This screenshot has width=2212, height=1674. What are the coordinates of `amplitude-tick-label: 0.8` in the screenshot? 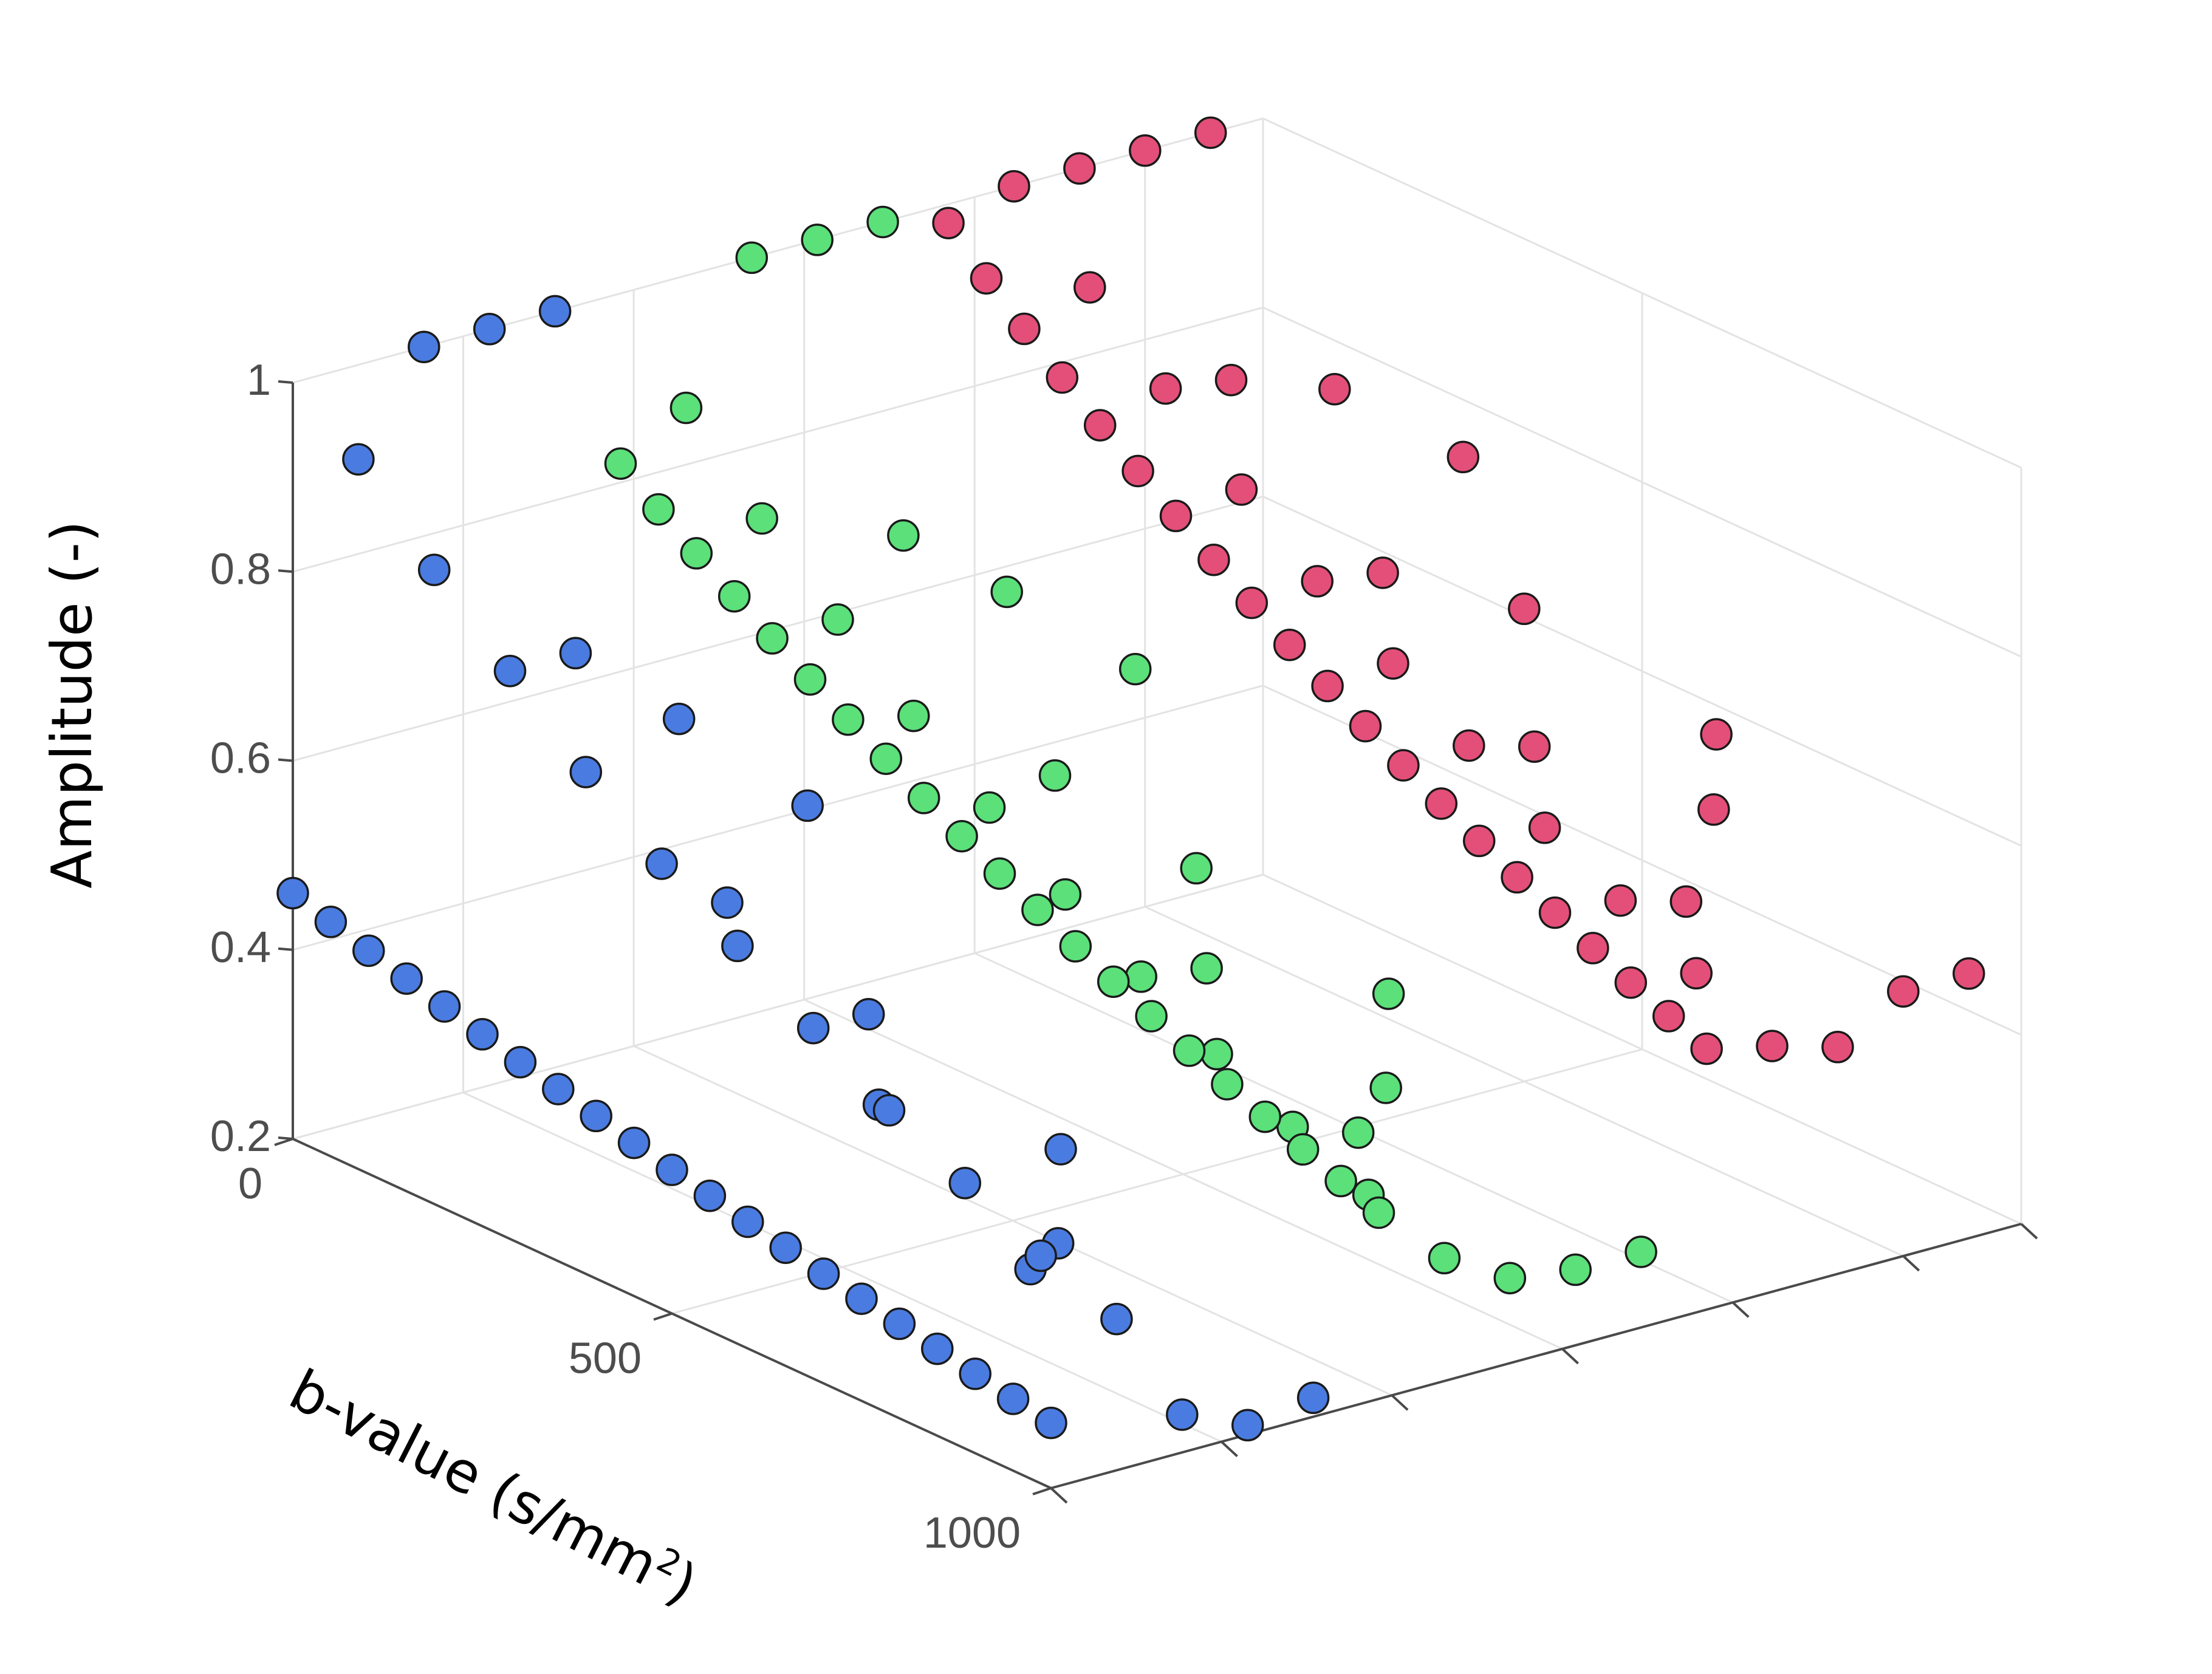 It's located at (240, 569).